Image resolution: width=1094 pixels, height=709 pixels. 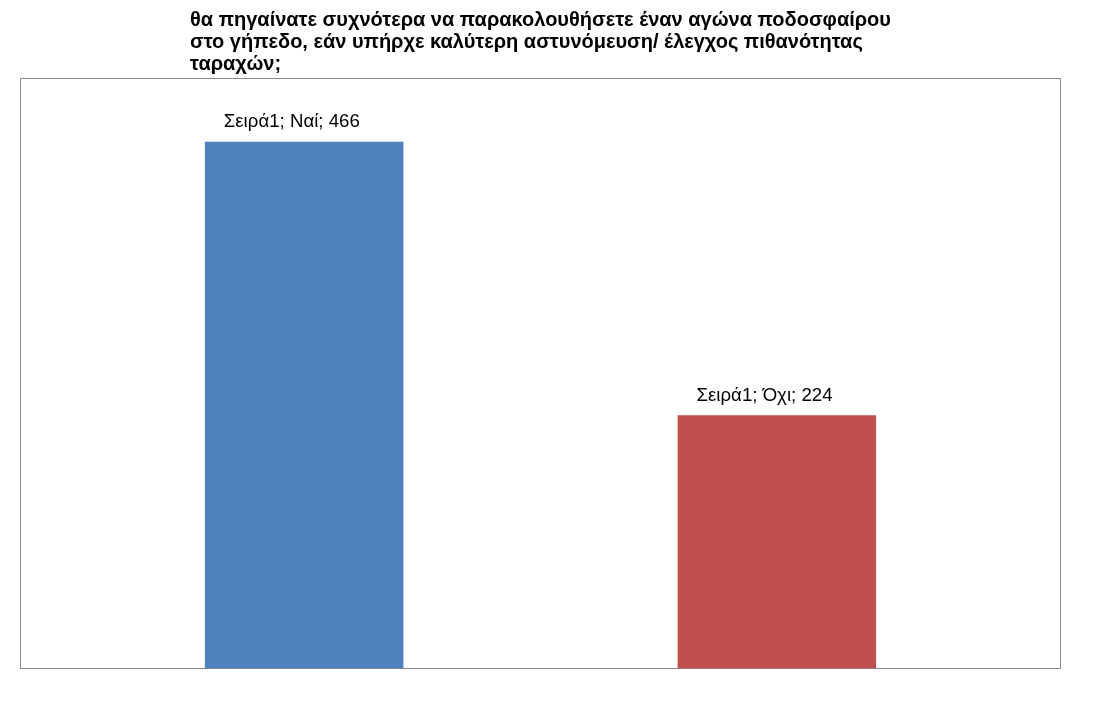 I want to click on data-label: Σειρά1; Όχι; 224, so click(x=764, y=394).